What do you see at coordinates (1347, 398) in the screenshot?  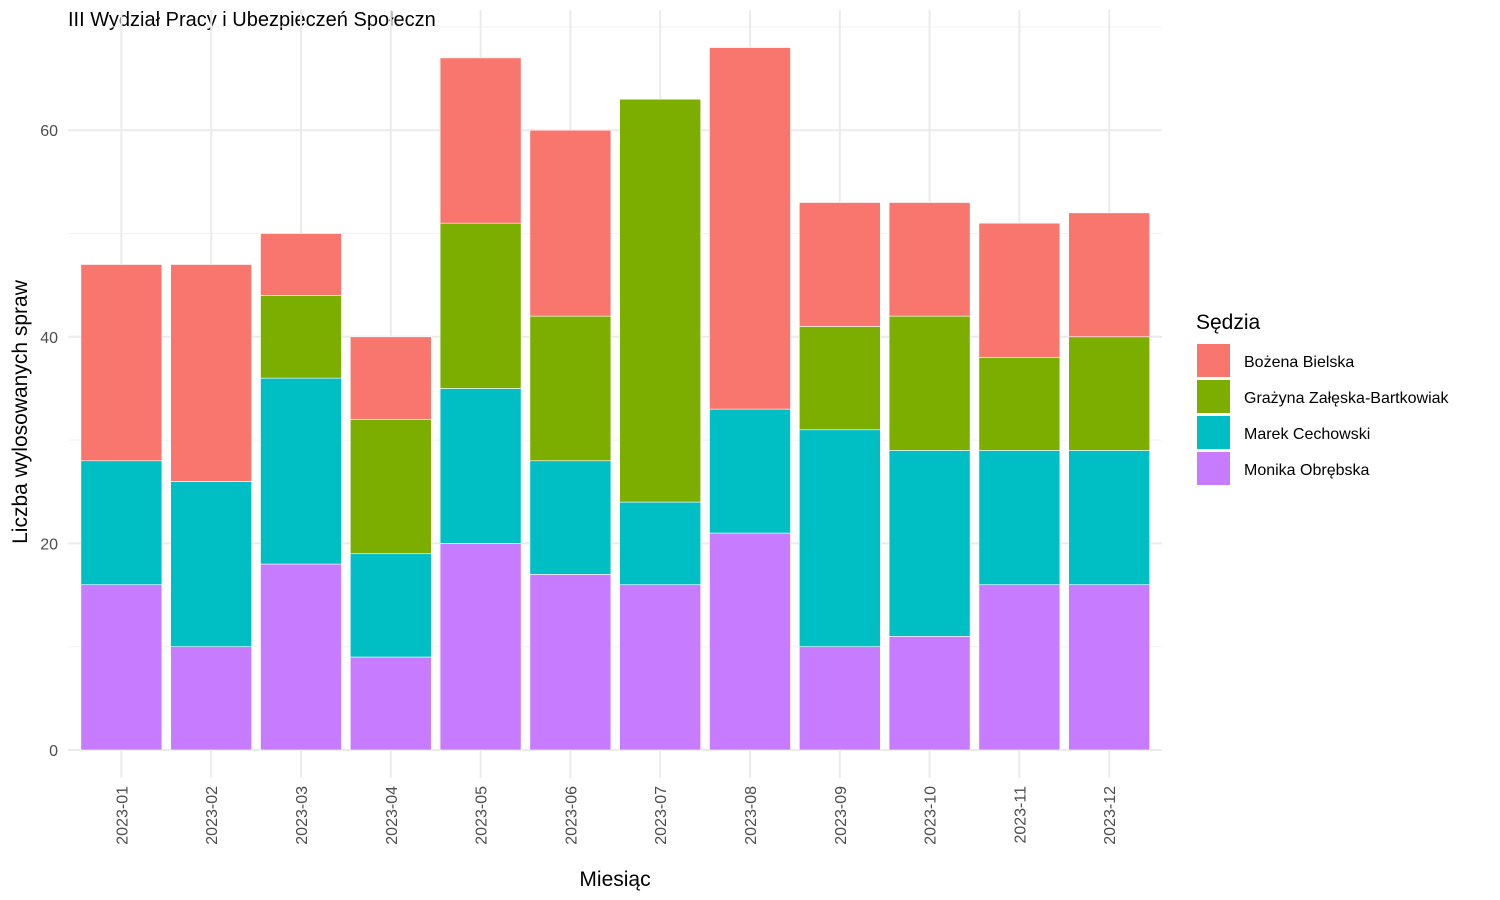 I see `legend-label: Grażyna Załęska-Bartkowiak` at bounding box center [1347, 398].